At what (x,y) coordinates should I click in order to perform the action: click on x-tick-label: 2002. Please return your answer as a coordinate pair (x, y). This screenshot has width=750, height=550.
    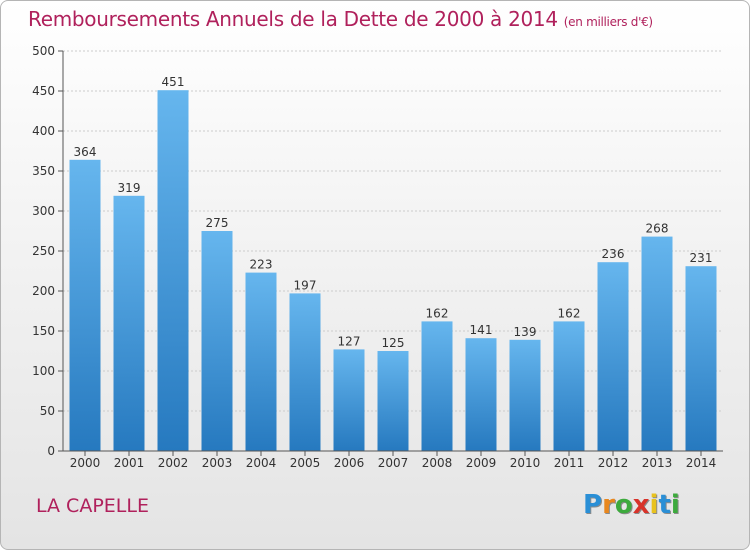
    Looking at the image, I should click on (173, 463).